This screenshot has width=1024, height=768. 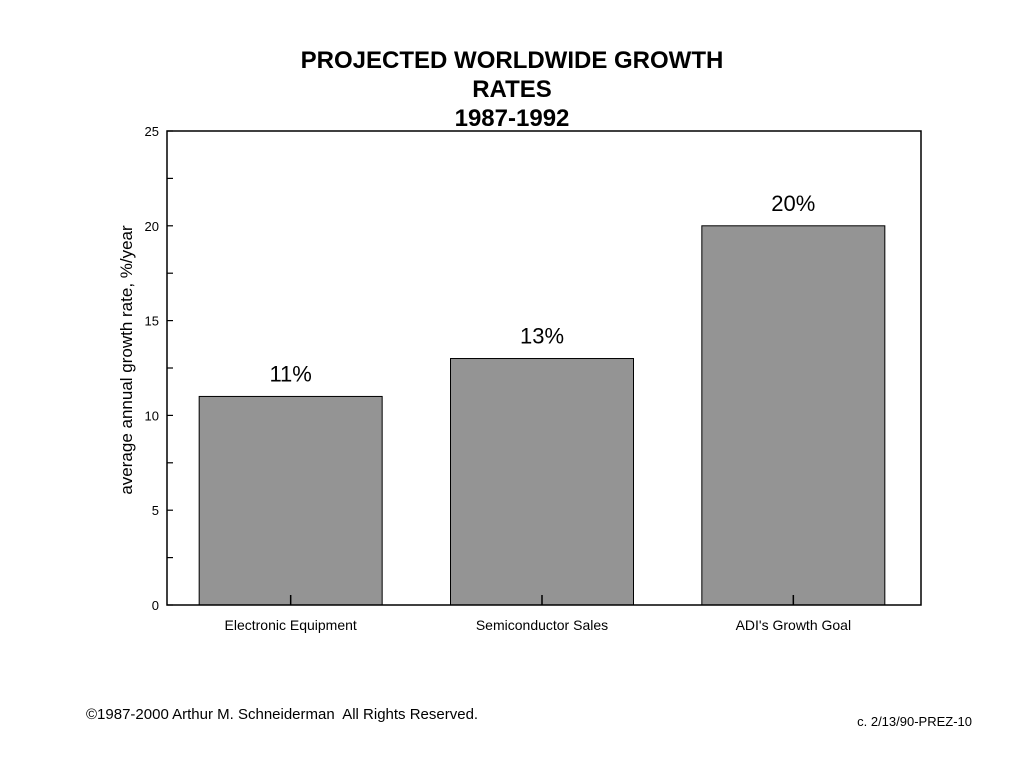 What do you see at coordinates (152, 415) in the screenshot?
I see `y-tick-label: 10` at bounding box center [152, 415].